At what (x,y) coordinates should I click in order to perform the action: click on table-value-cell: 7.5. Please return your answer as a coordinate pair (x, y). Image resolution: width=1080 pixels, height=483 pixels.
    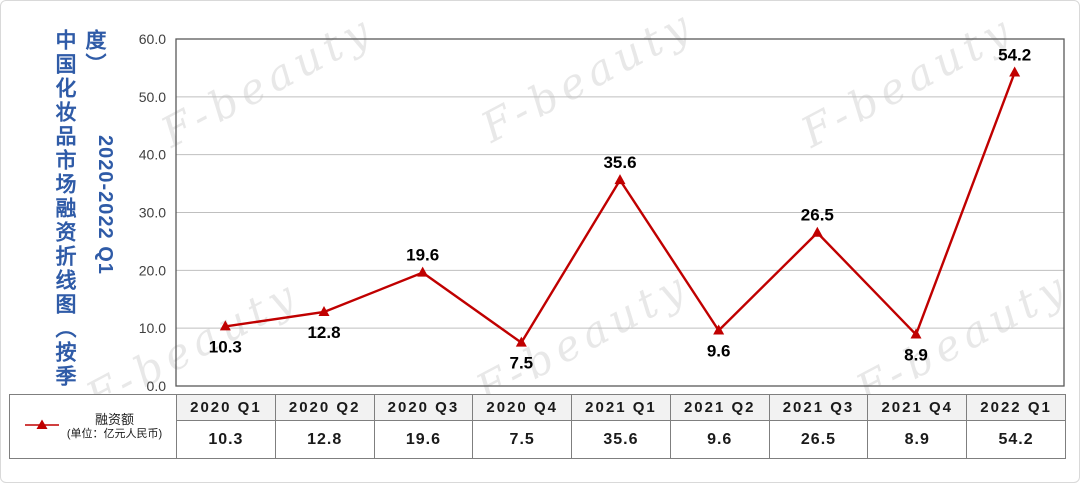
    Looking at the image, I should click on (522, 439).